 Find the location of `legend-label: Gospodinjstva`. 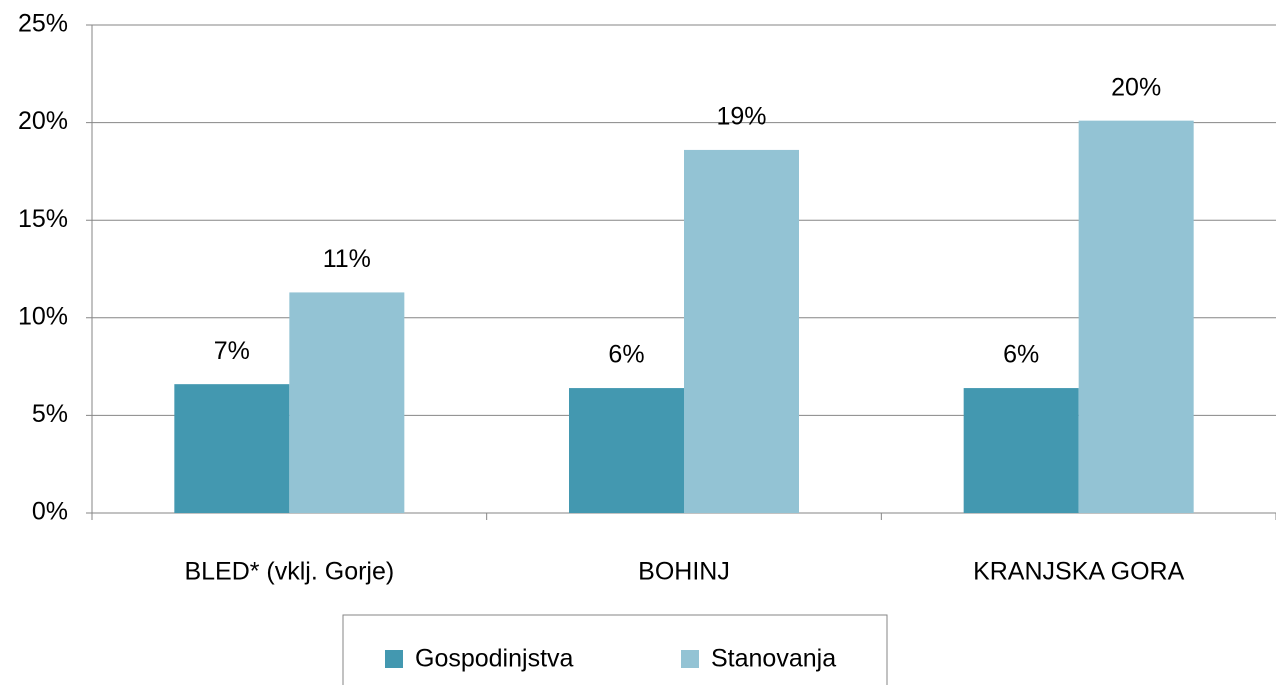

legend-label: Gospodinjstva is located at coordinates (494, 659).